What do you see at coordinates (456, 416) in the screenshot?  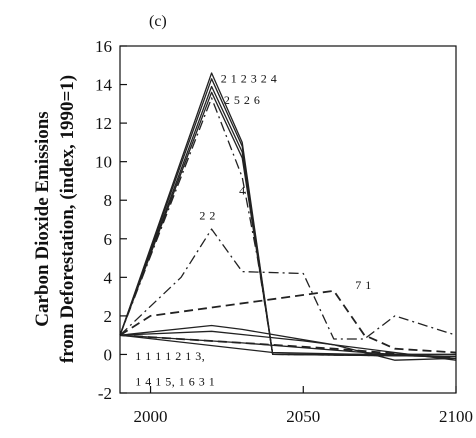 I see `x-tick-label: 2100` at bounding box center [456, 416].